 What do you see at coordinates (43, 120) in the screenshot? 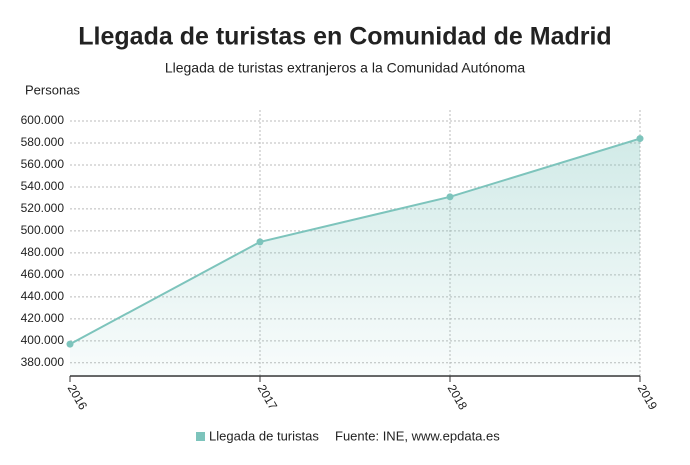
I see `y-tick-label: 600.000` at bounding box center [43, 120].